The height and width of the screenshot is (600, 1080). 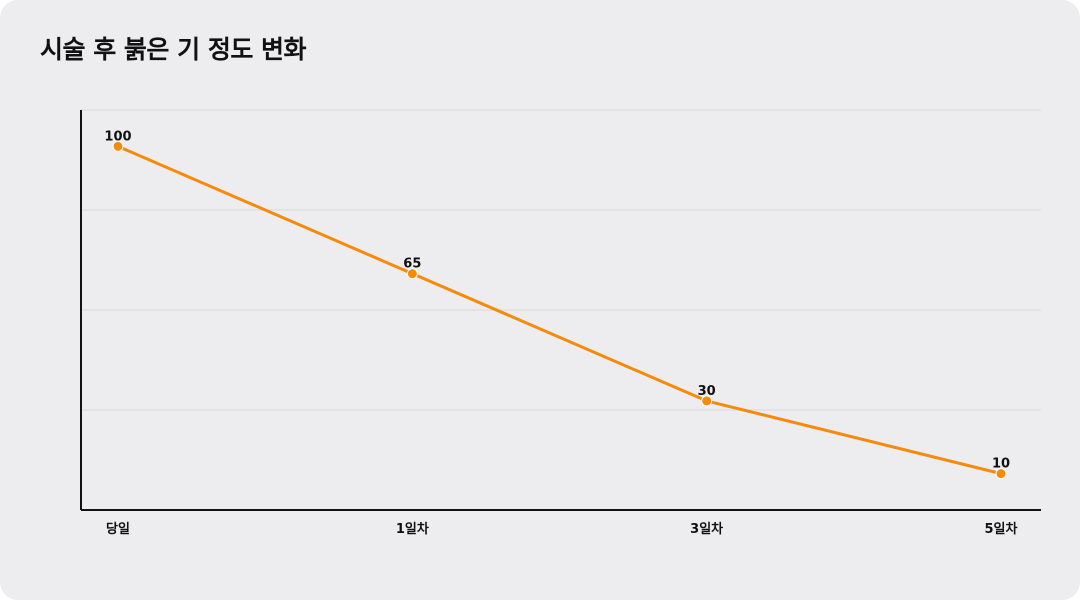 I want to click on x-tick-label: 5일차, so click(x=1001, y=529).